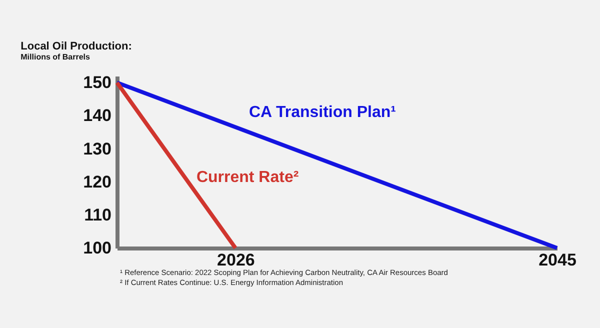 Image resolution: width=600 pixels, height=328 pixels. Describe the element at coordinates (97, 82) in the screenshot. I see `y-tick-label: 150` at that location.